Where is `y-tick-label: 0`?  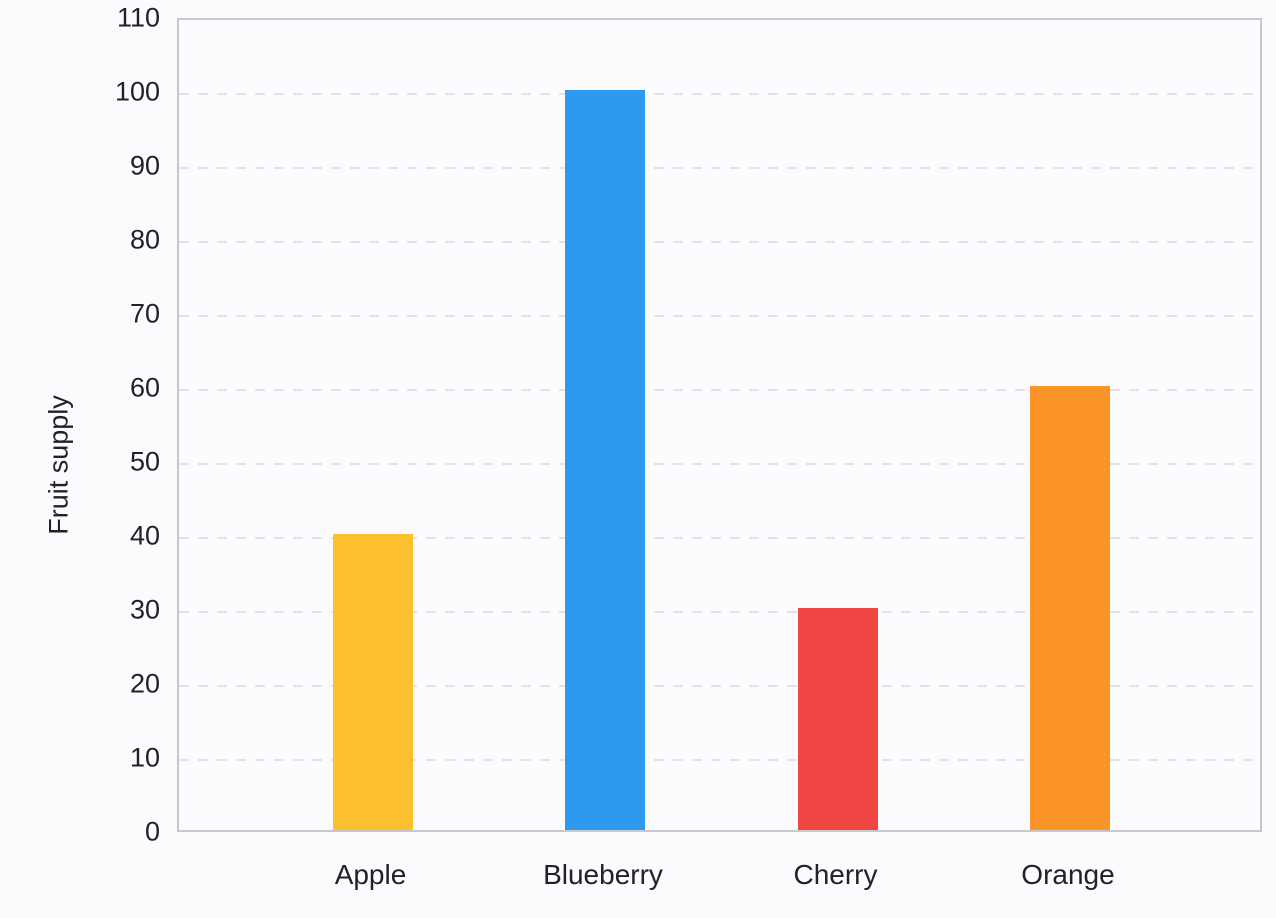 y-tick-label: 0 is located at coordinates (152, 831).